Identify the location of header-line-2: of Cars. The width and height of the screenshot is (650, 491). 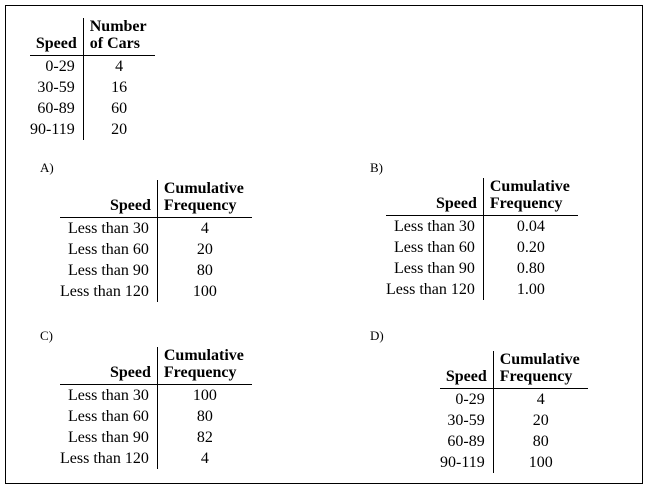
(114, 43).